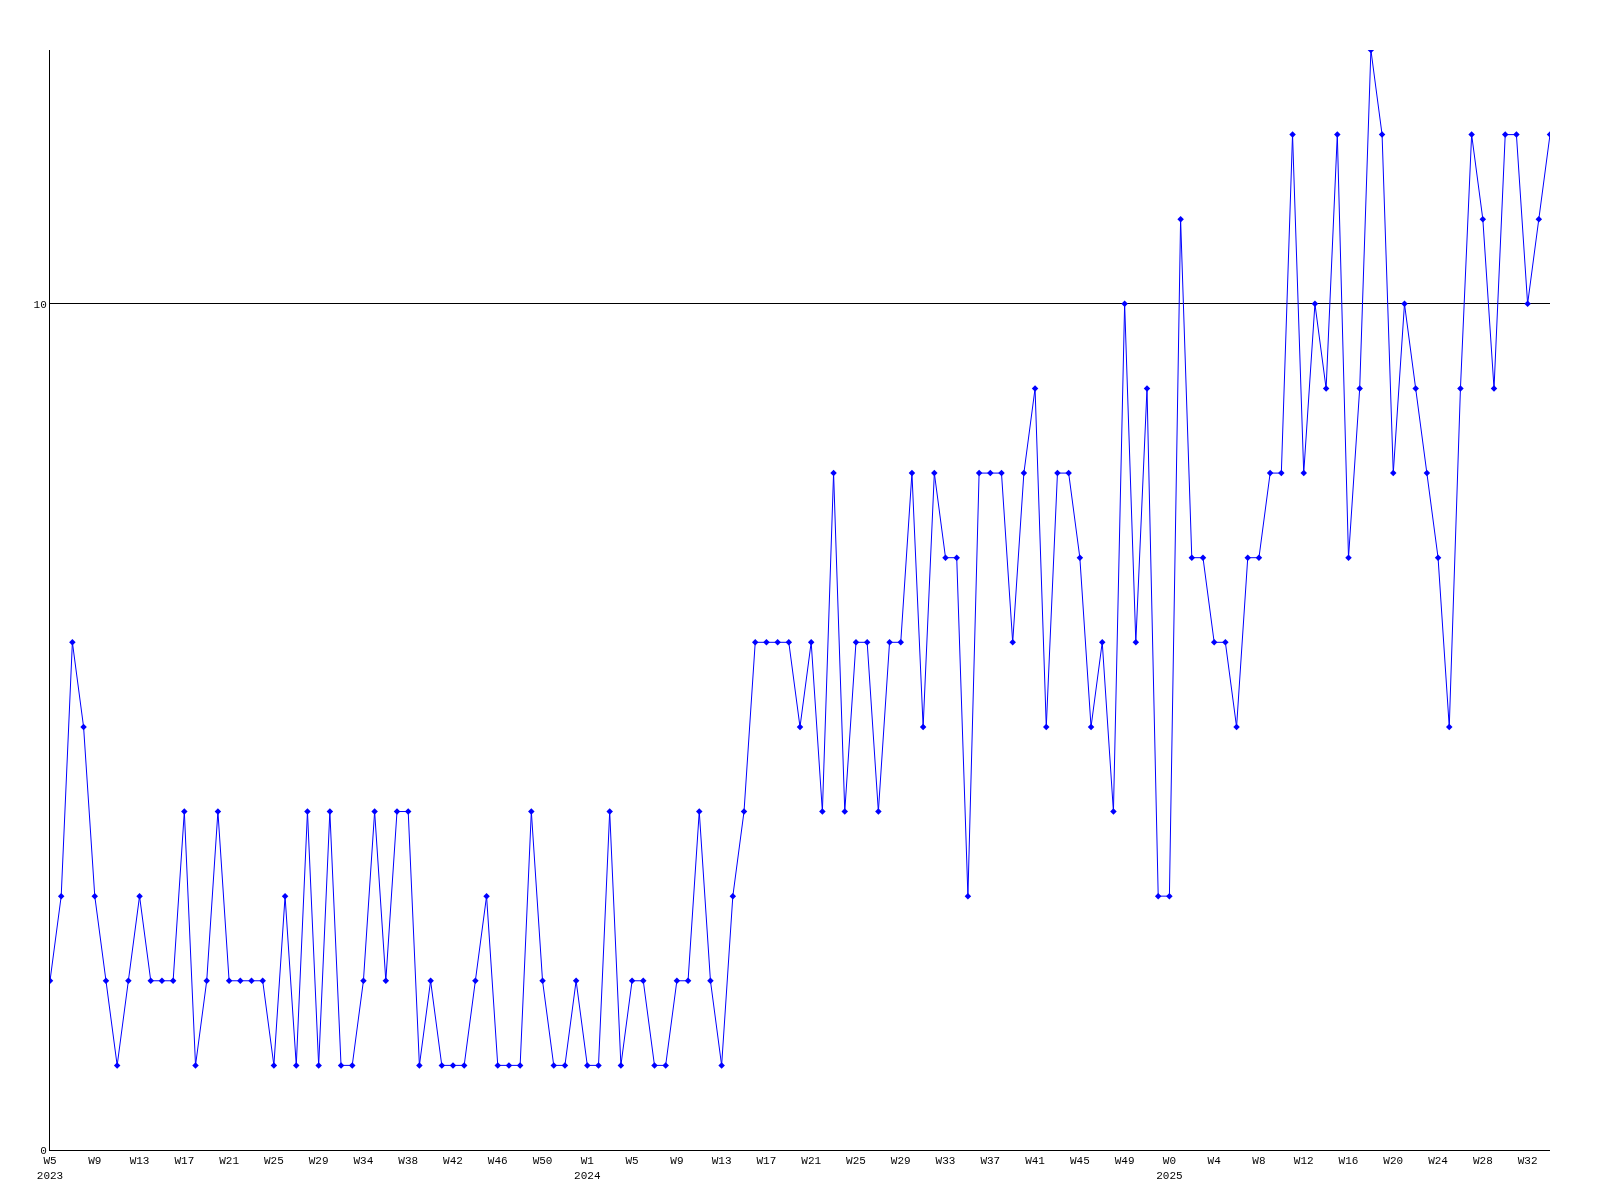 This screenshot has height=1200, width=1600. What do you see at coordinates (632, 1161) in the screenshot?
I see `x-tick-label: W5` at bounding box center [632, 1161].